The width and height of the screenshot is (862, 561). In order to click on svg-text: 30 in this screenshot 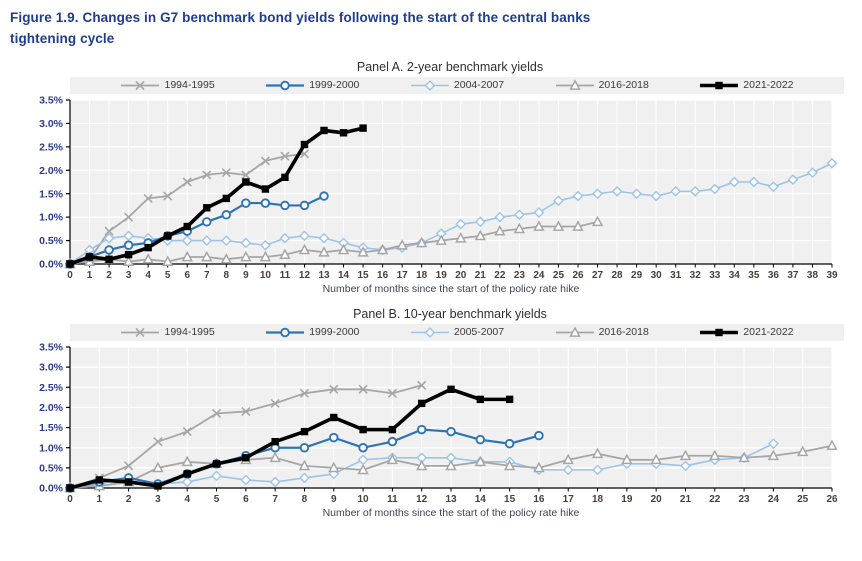, I will do `click(657, 275)`.